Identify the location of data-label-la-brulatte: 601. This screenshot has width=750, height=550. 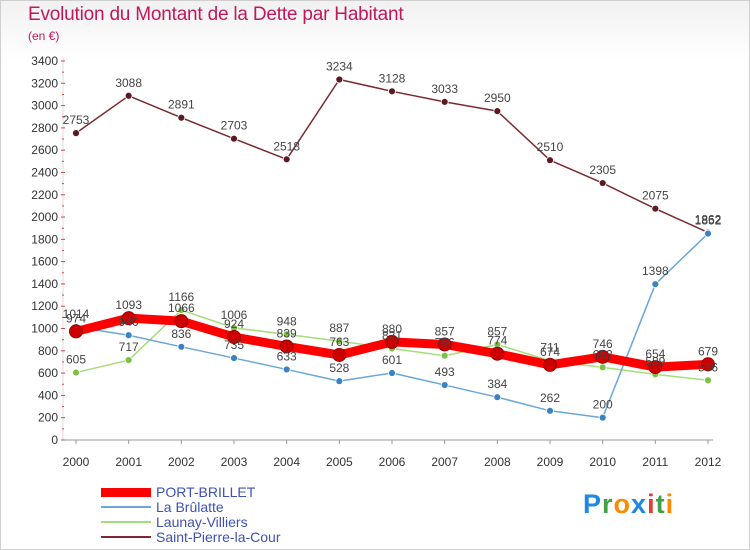
(392, 360).